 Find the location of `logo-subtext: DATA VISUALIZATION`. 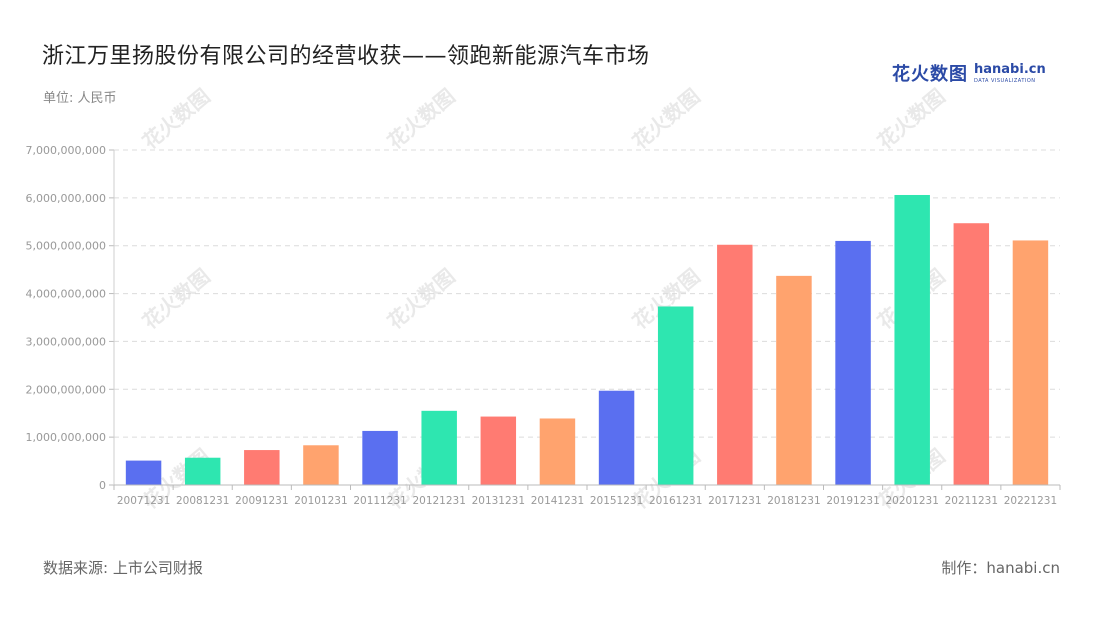

logo-subtext: DATA VISUALIZATION is located at coordinates (1005, 81).